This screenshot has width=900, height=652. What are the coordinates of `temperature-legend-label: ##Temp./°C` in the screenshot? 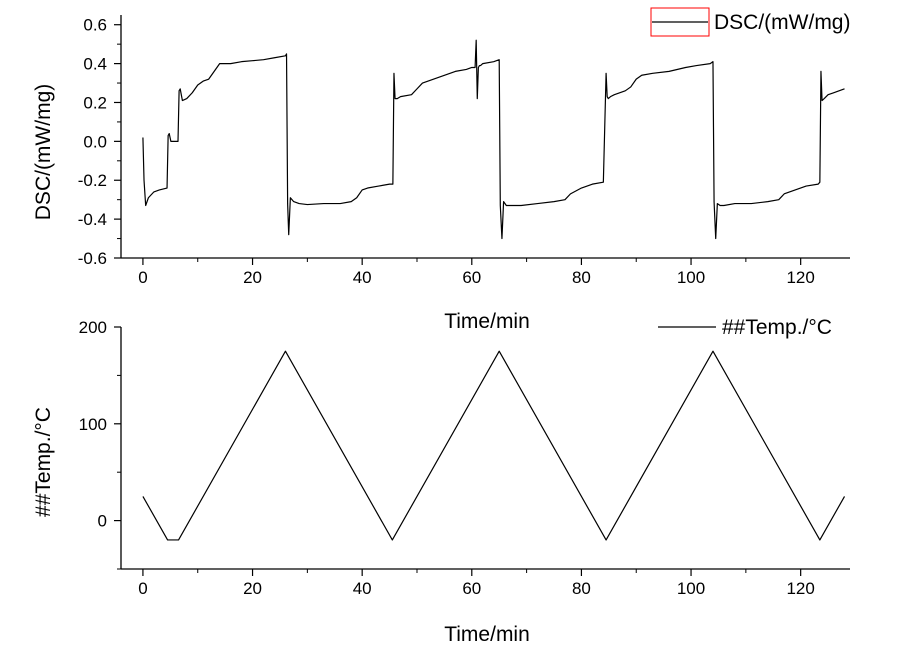 It's located at (777, 327).